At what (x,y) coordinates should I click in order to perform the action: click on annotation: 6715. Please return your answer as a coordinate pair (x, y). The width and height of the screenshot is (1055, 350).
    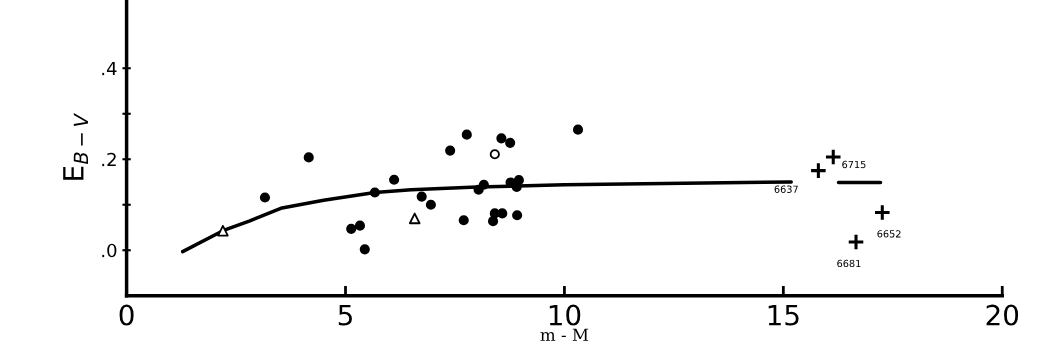
    Looking at the image, I should click on (854, 164).